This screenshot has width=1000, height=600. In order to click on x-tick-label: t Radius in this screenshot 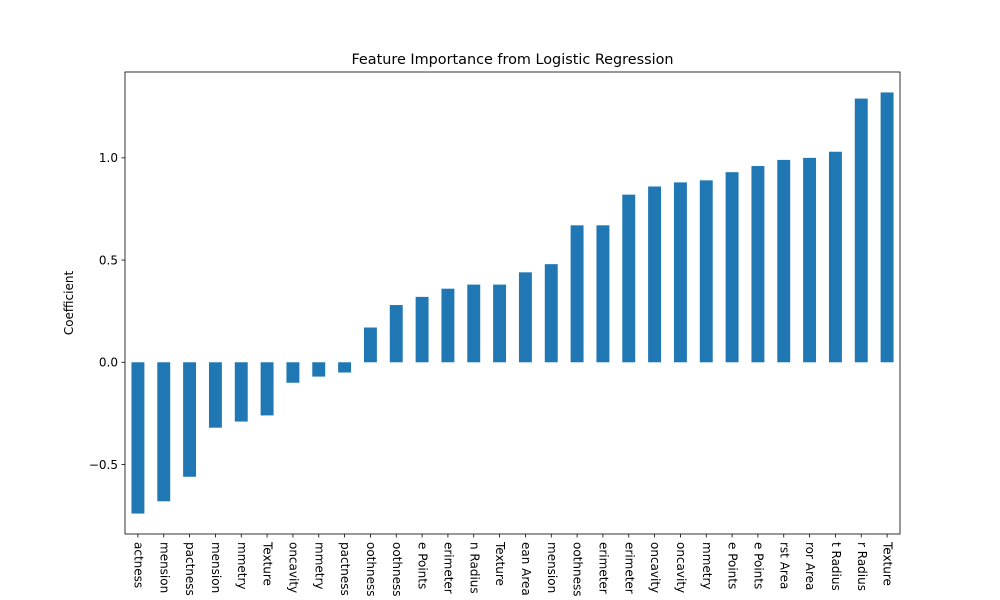, I will do `click(836, 566)`.